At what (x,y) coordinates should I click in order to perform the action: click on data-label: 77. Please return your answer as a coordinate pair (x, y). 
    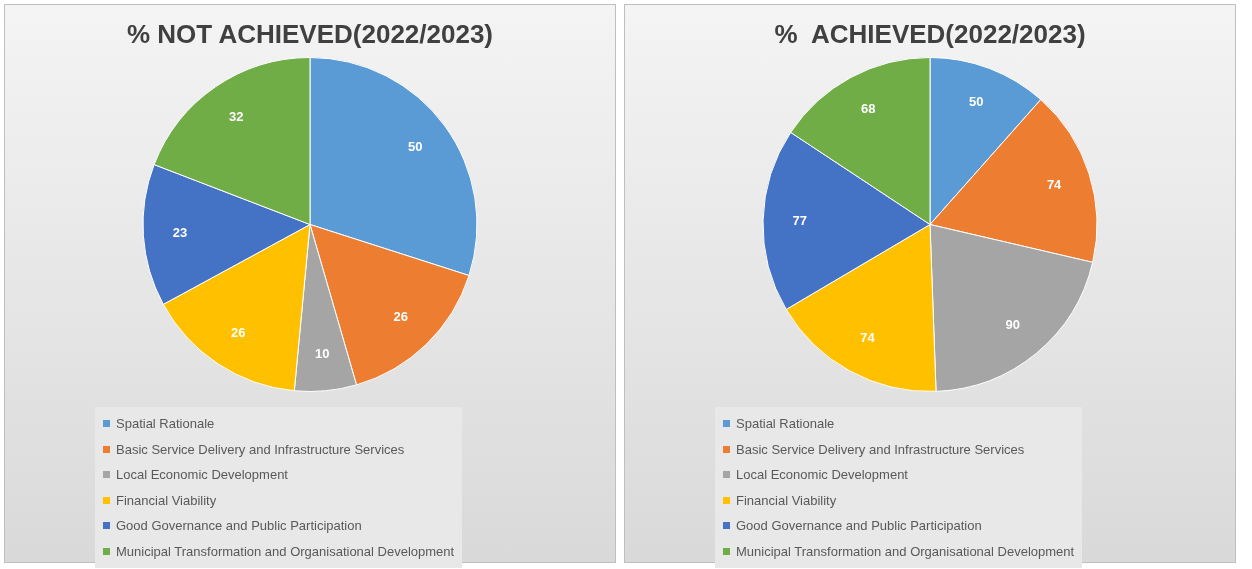
    Looking at the image, I should click on (800, 220).